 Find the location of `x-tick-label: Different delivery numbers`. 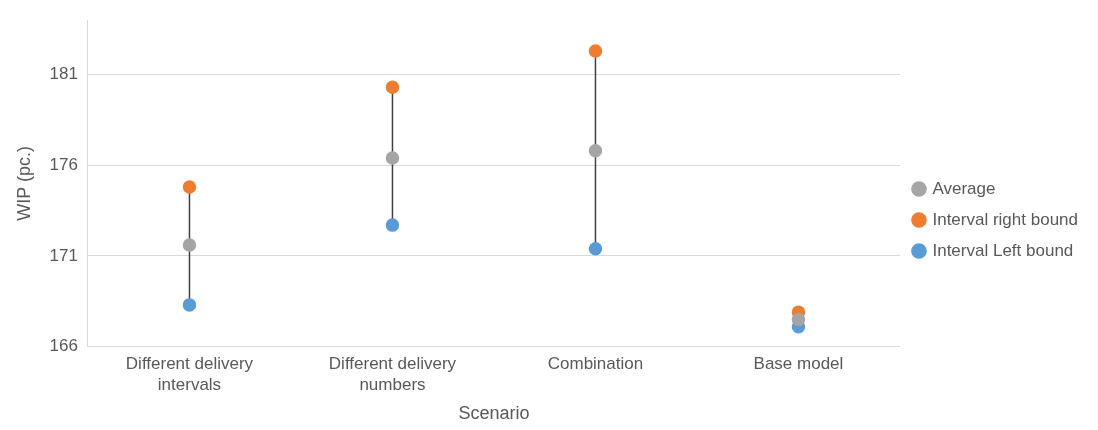

x-tick-label: Different delivery numbers is located at coordinates (392, 374).